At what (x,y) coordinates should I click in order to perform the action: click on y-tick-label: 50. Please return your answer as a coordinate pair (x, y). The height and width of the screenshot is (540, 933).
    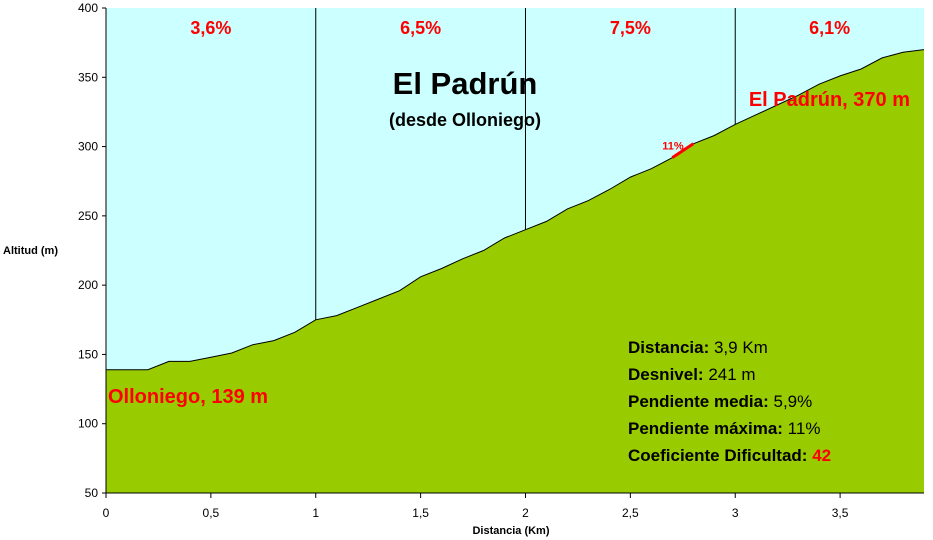
    Looking at the image, I should click on (92, 493).